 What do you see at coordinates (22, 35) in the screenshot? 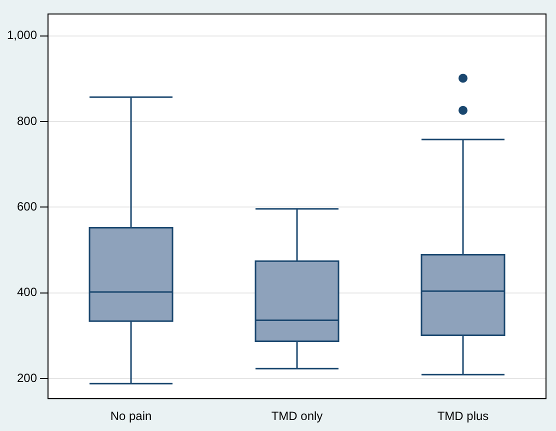
I see `y-tick-label: 1,000` at bounding box center [22, 35].